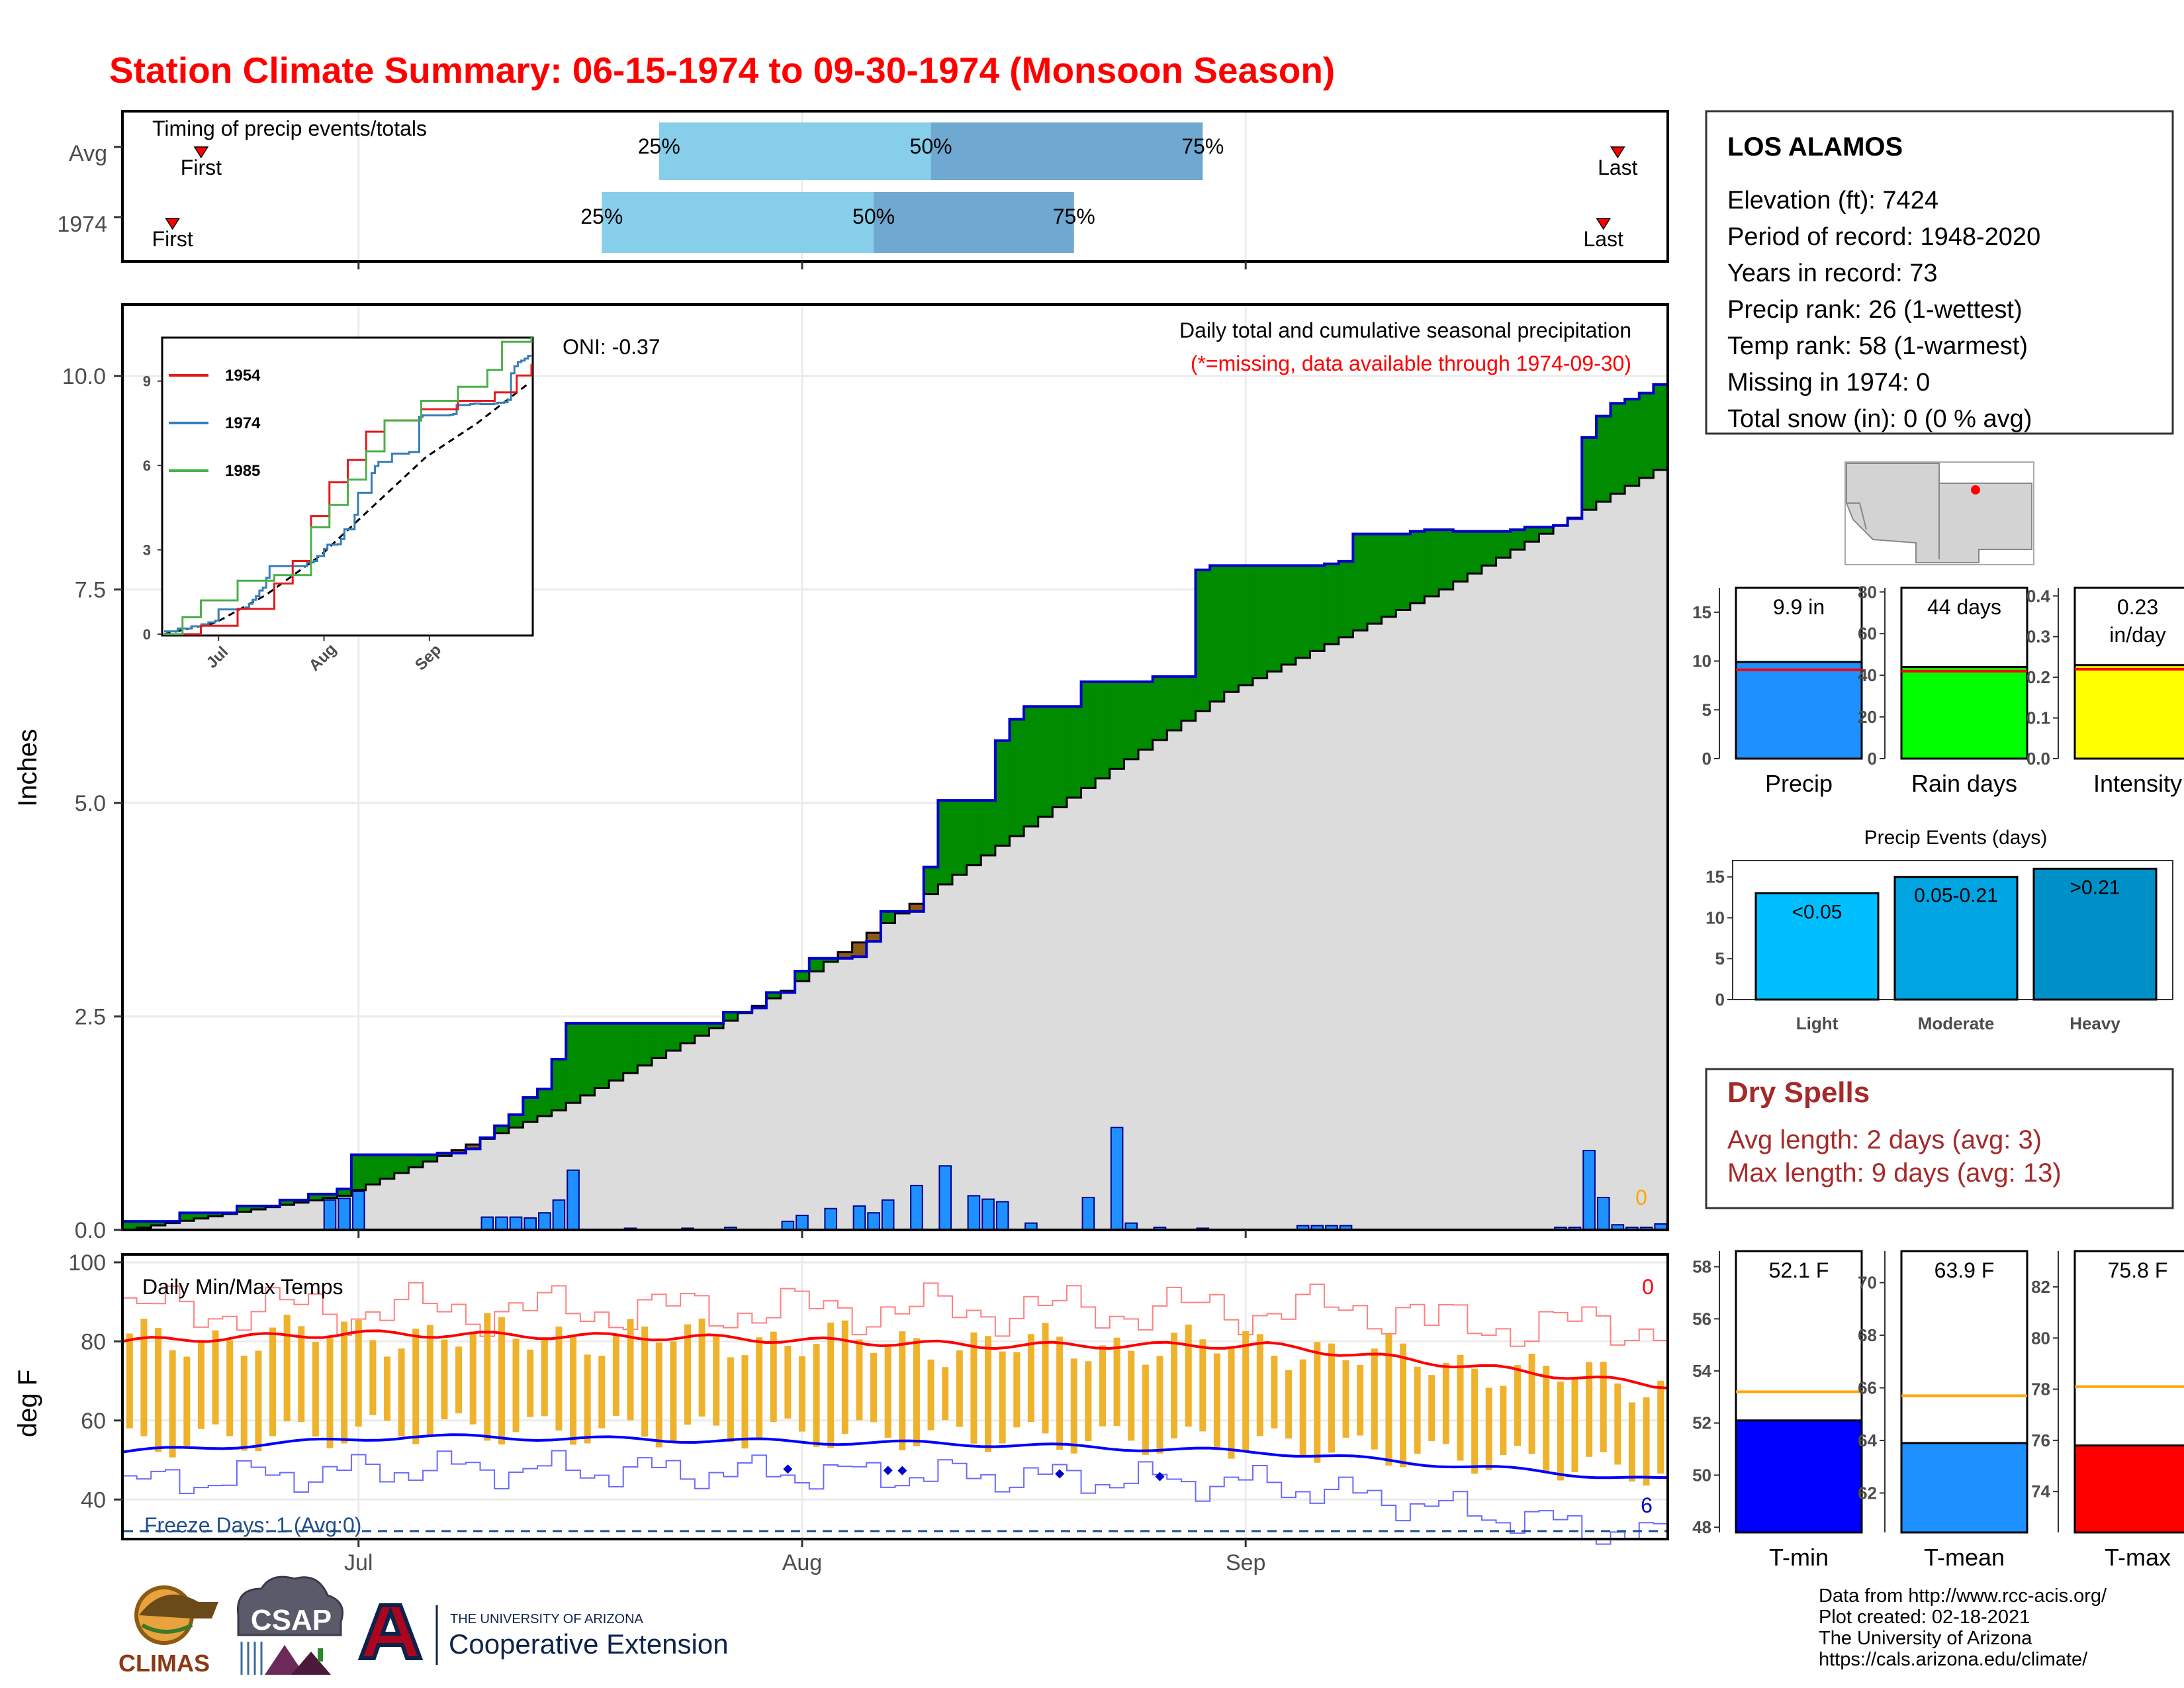  Describe the element at coordinates (2038, 637) in the screenshot. I see `mini-tick-label: 0.3` at that location.